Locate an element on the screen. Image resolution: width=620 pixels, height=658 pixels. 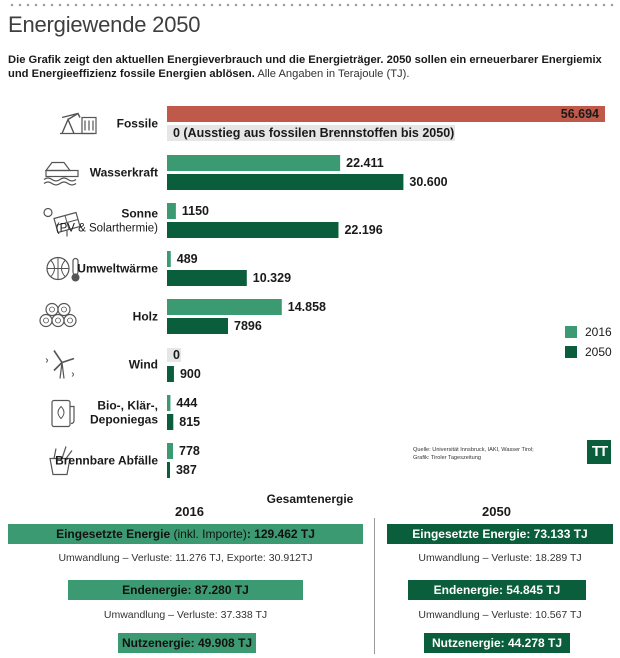
legend-swatch-2016 is located at coordinates (571, 332).